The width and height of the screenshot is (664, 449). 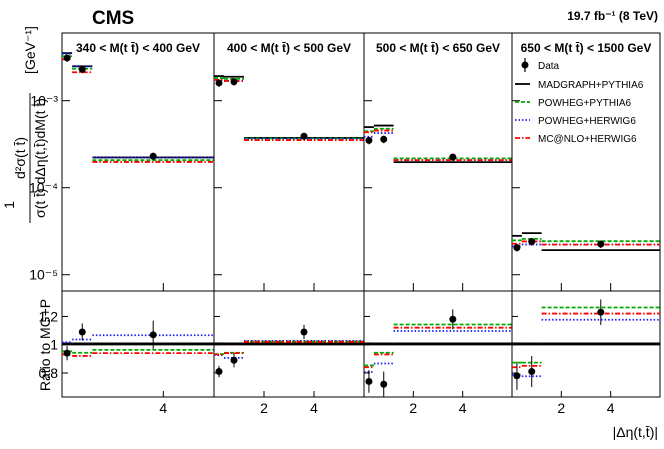 I want to click on panel-label: 400 < M(t t̄) < 500 GeV, so click(x=289, y=48).